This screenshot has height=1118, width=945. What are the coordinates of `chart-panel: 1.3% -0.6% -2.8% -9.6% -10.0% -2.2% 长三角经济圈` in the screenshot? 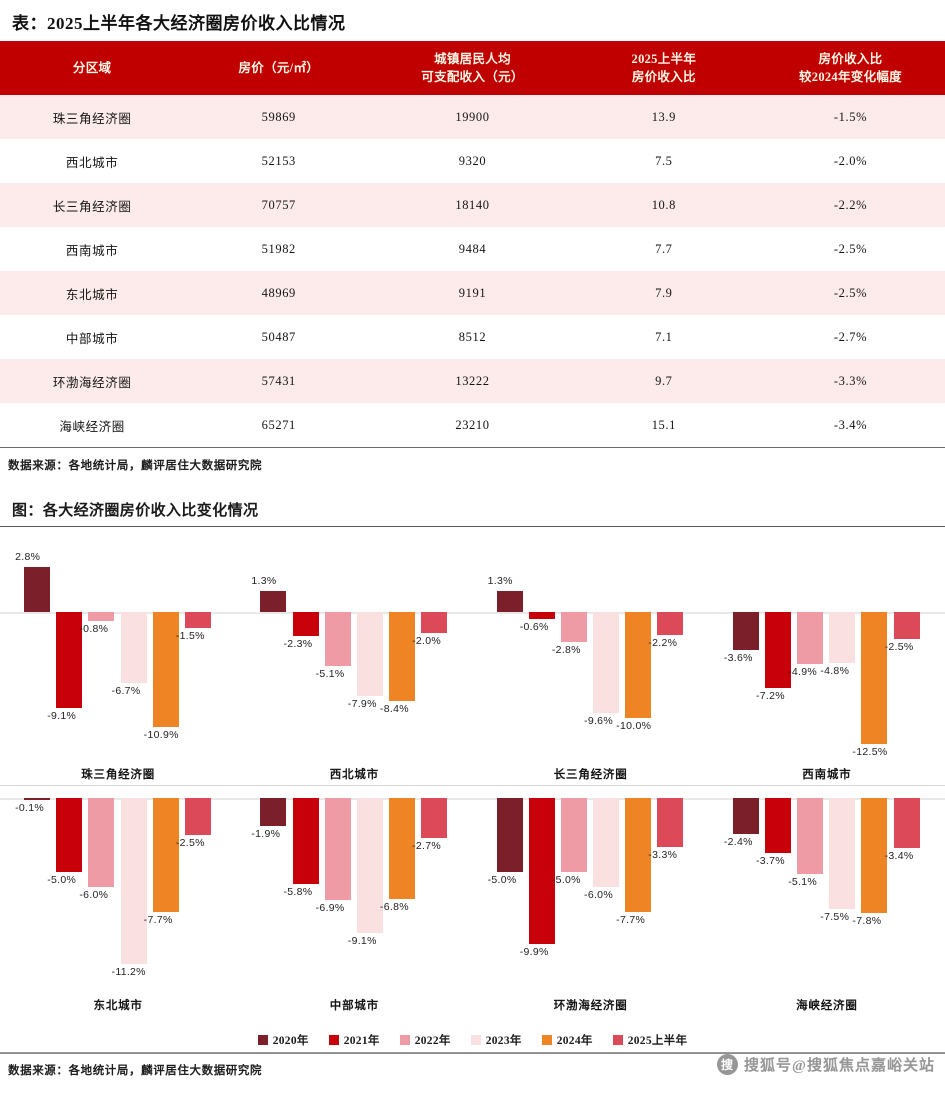 It's located at (590, 656).